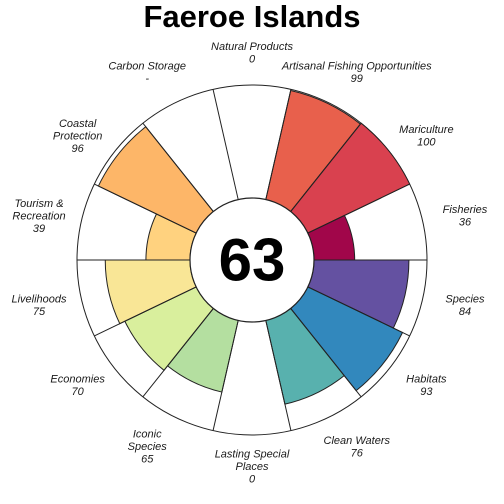 The height and width of the screenshot is (504, 504). I want to click on goal-name-lasting-special-places: Places, so click(252, 467).